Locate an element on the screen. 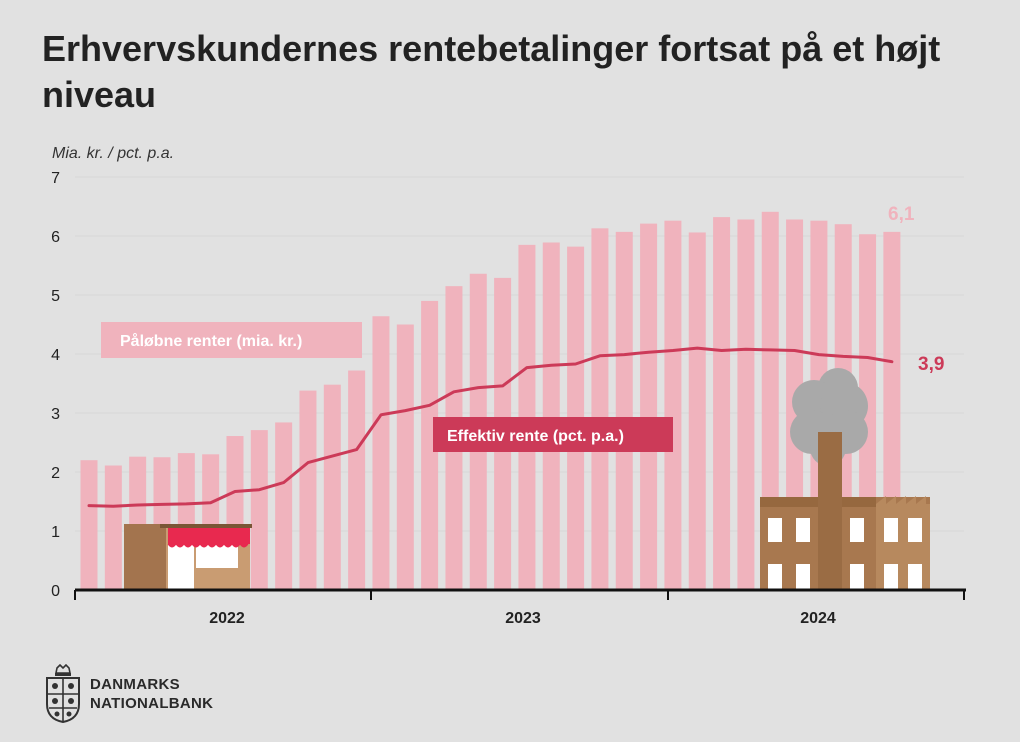  shop-illustration is located at coordinates (188, 557).